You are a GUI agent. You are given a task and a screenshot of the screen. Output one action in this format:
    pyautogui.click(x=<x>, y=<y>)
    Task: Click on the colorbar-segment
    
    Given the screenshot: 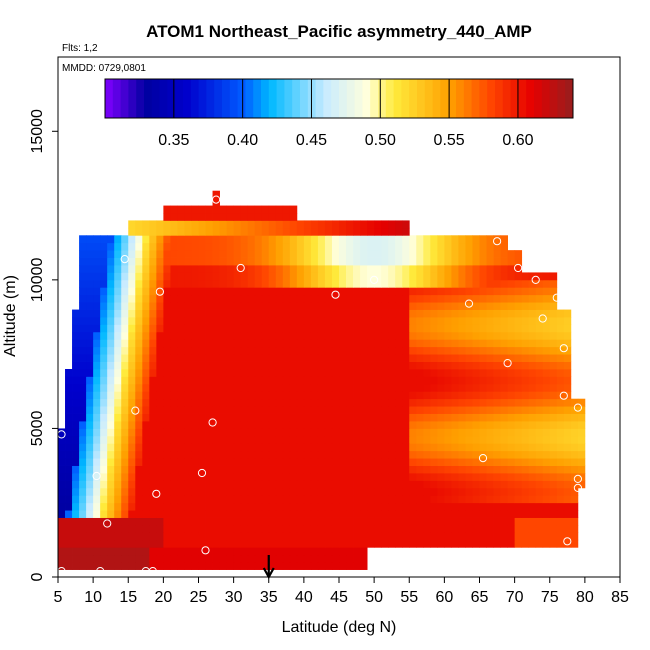 What is the action you would take?
    pyautogui.click(x=522, y=98)
    